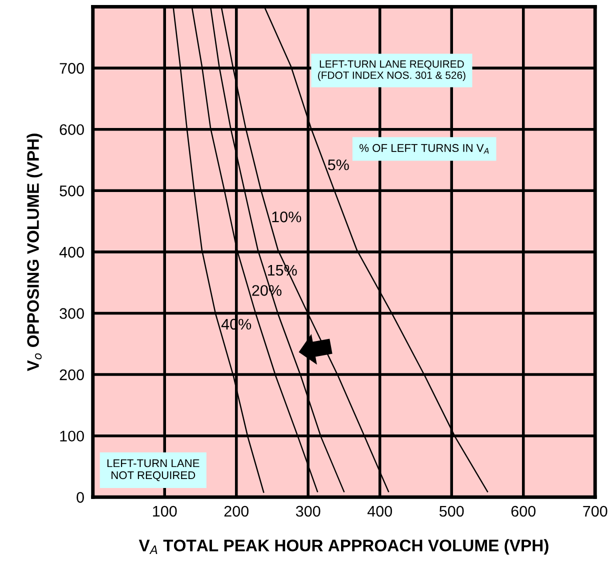 This screenshot has width=611, height=563. What do you see at coordinates (308, 511) in the screenshot?
I see `x-tick-label: 300` at bounding box center [308, 511].